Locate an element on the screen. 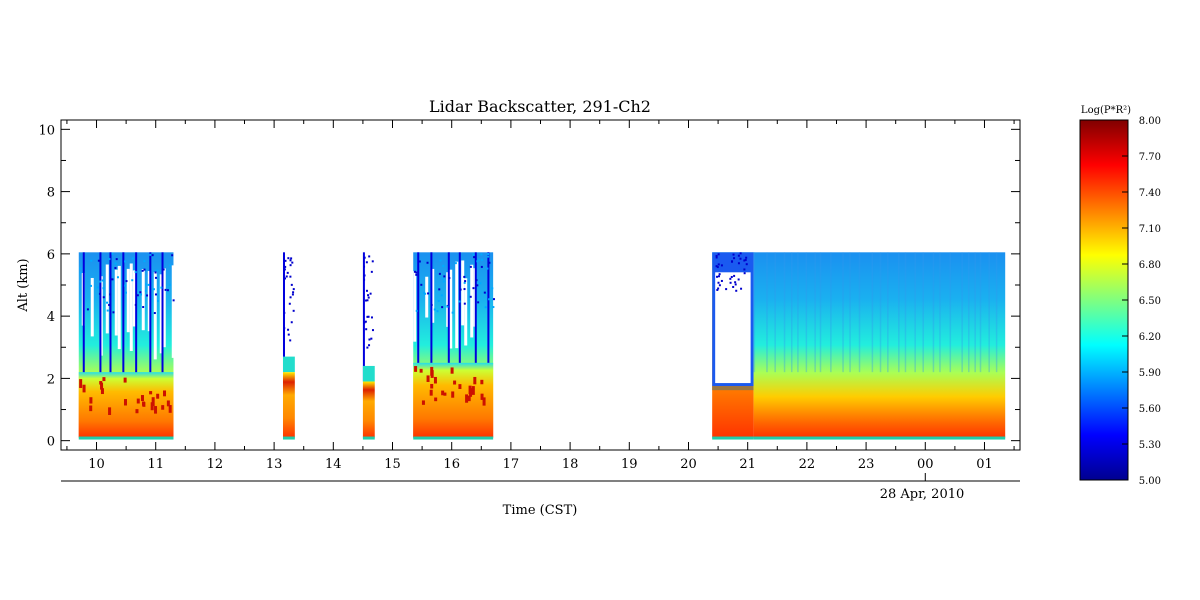 This screenshot has height=600, width=1200. y-tick-label: 8 is located at coordinates (51, 193).